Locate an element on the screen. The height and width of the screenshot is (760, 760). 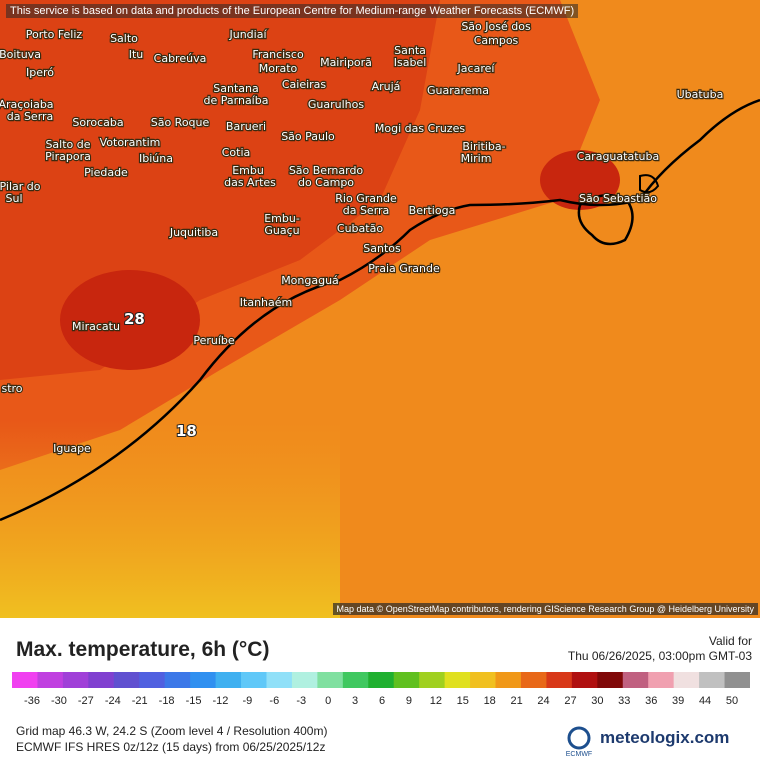
place-label: Campos is located at coordinates (496, 40).